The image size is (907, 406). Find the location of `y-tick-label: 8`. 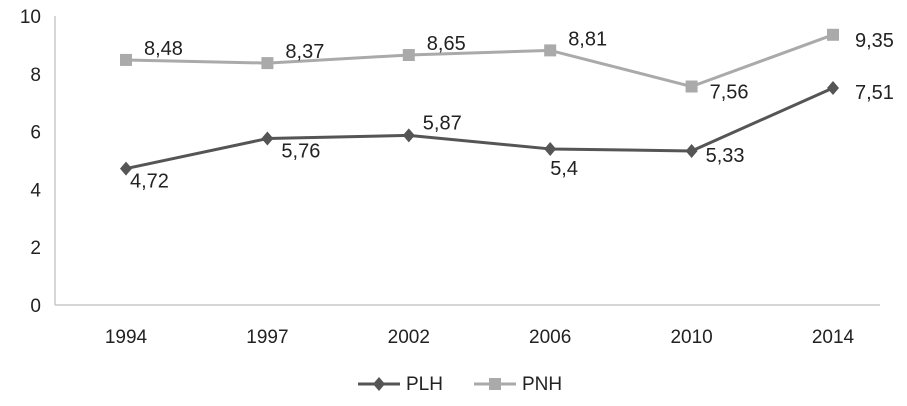

y-tick-label: 8 is located at coordinates (35, 75).